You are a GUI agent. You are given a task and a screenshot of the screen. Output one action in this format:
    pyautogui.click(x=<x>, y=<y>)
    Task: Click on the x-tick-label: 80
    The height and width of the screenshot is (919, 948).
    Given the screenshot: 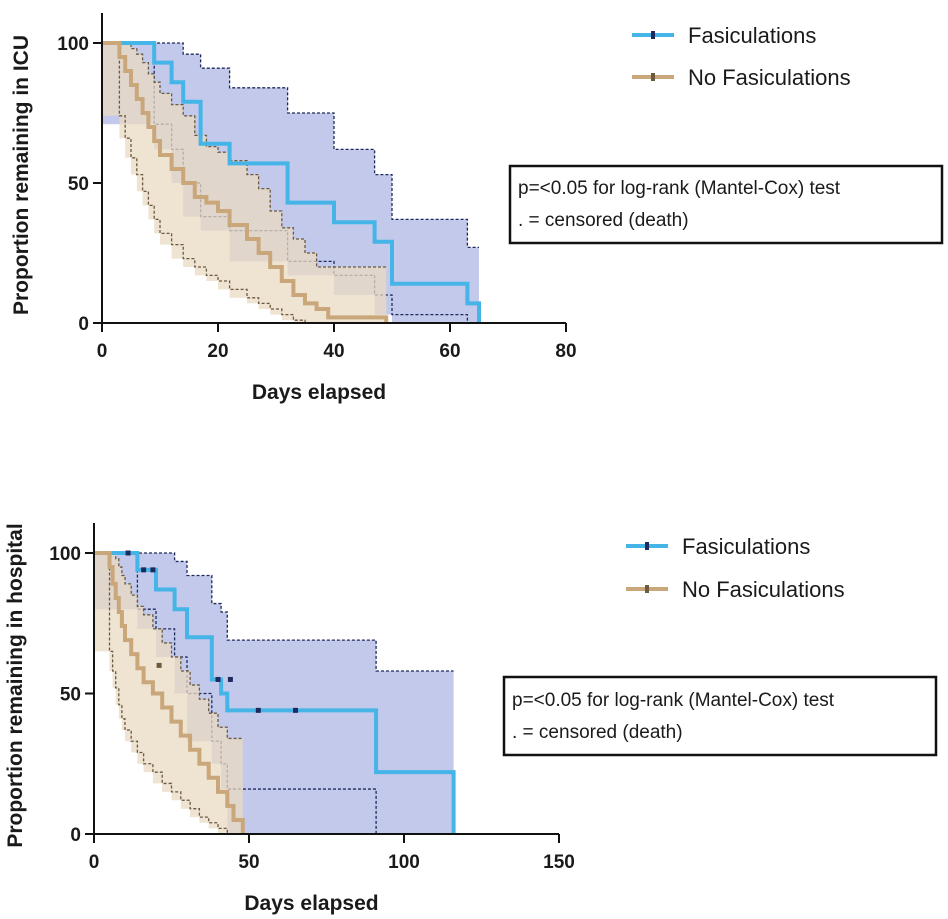 What is the action you would take?
    pyautogui.click(x=565, y=351)
    